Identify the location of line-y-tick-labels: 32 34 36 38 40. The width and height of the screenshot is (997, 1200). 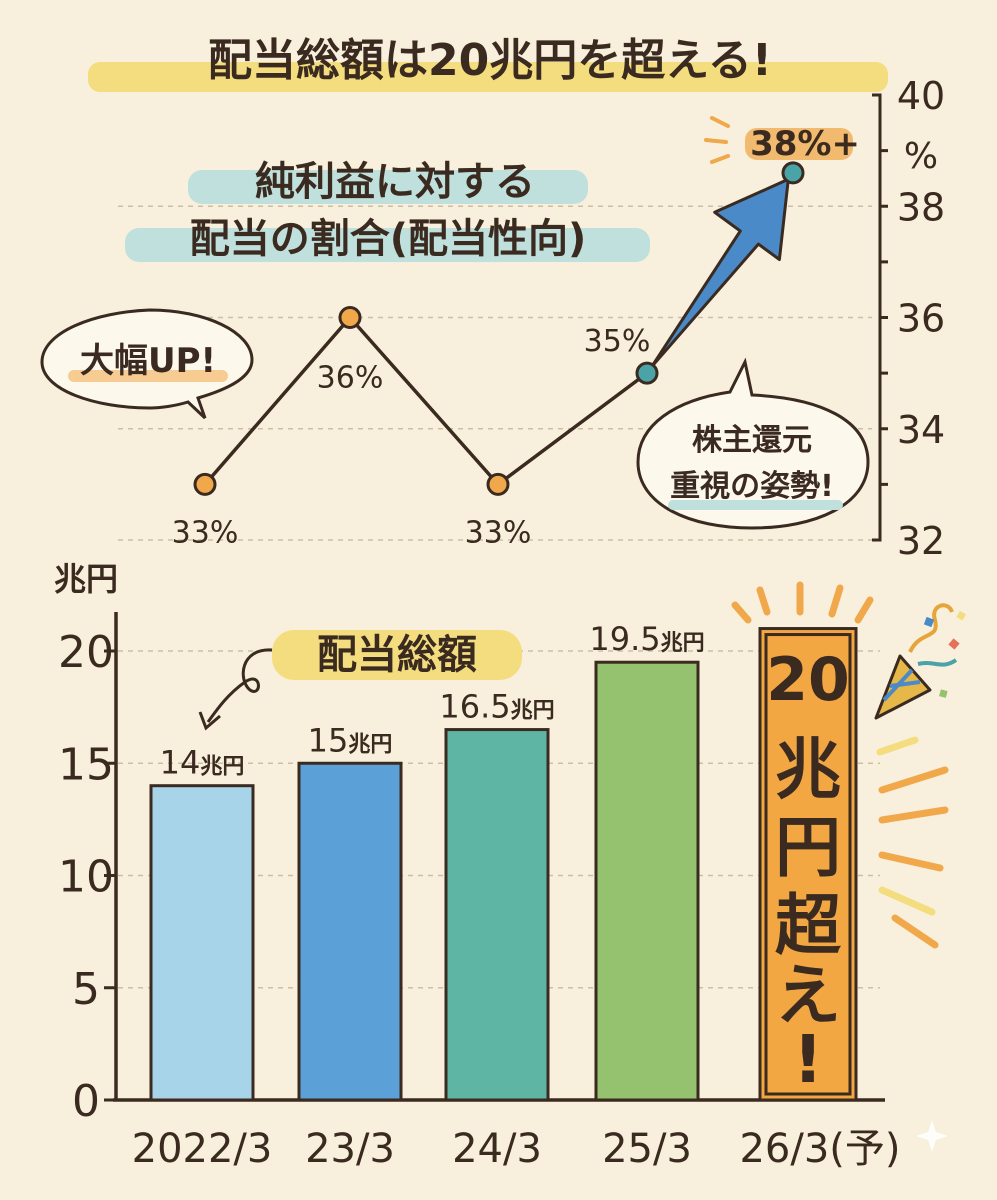
(921, 318).